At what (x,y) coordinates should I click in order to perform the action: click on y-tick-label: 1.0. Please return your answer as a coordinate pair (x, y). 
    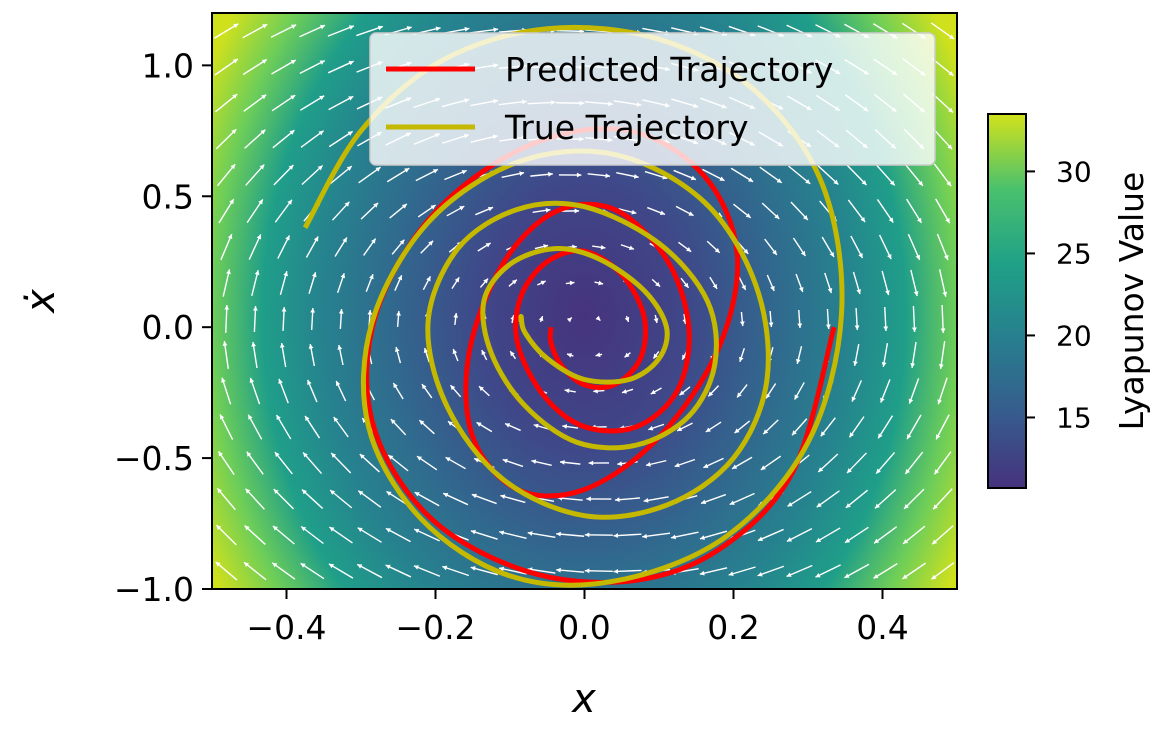
    Looking at the image, I should click on (168, 65).